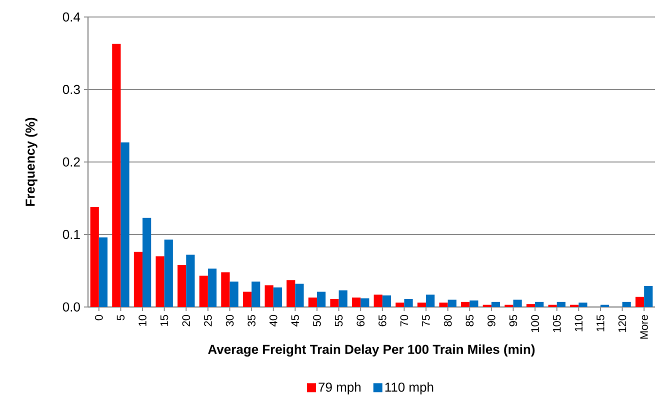 The height and width of the screenshot is (411, 670). I want to click on x-tick-label: 115, so click(600, 323).